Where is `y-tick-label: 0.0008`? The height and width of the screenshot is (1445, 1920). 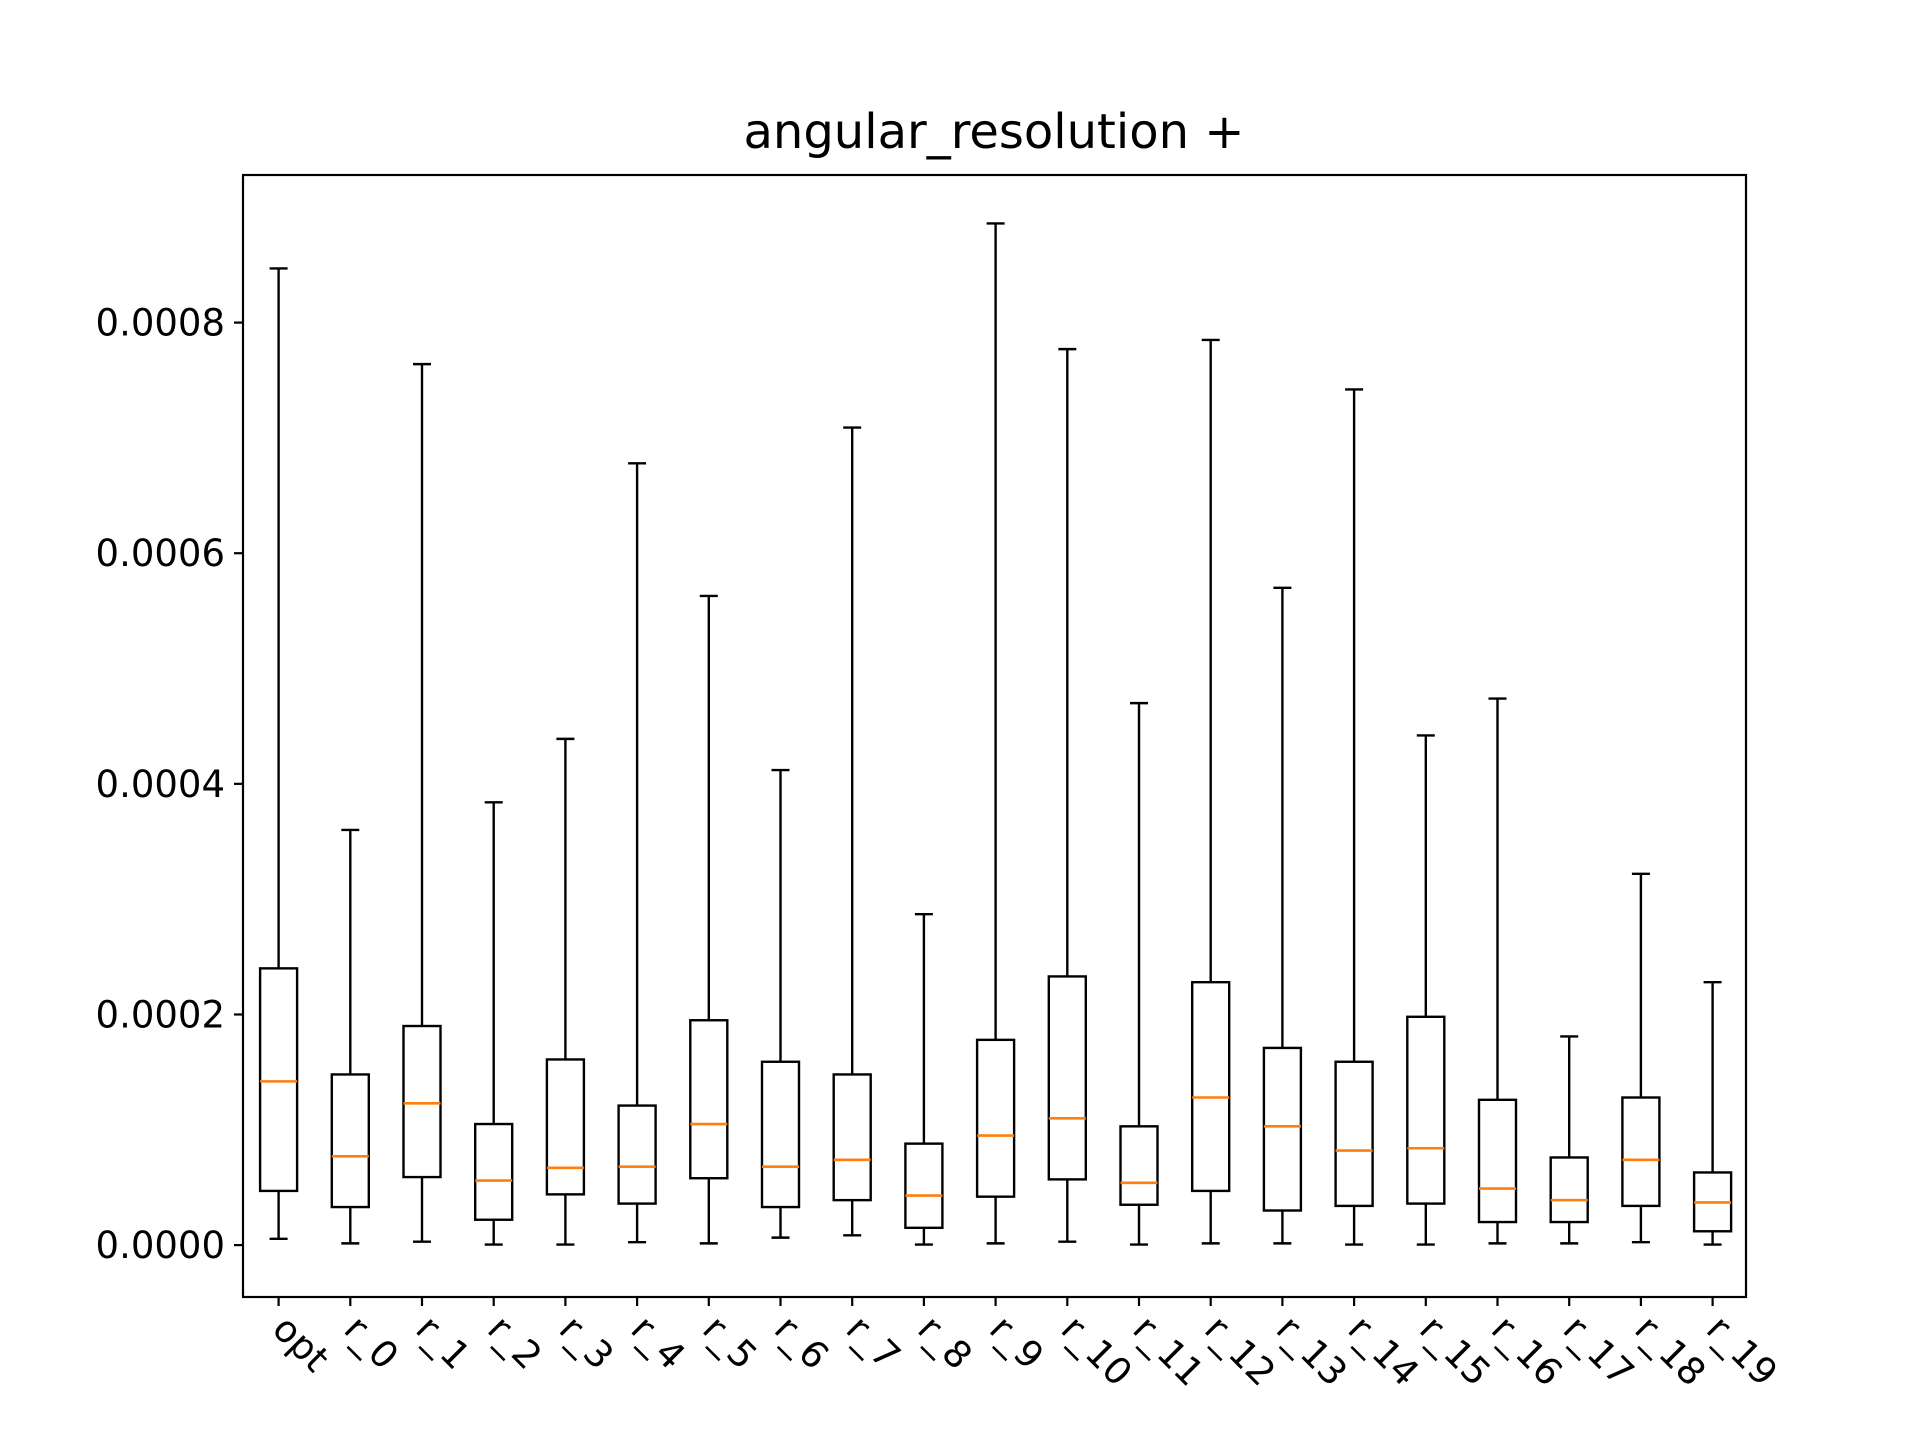
y-tick-label: 0.0008 is located at coordinates (160, 323).